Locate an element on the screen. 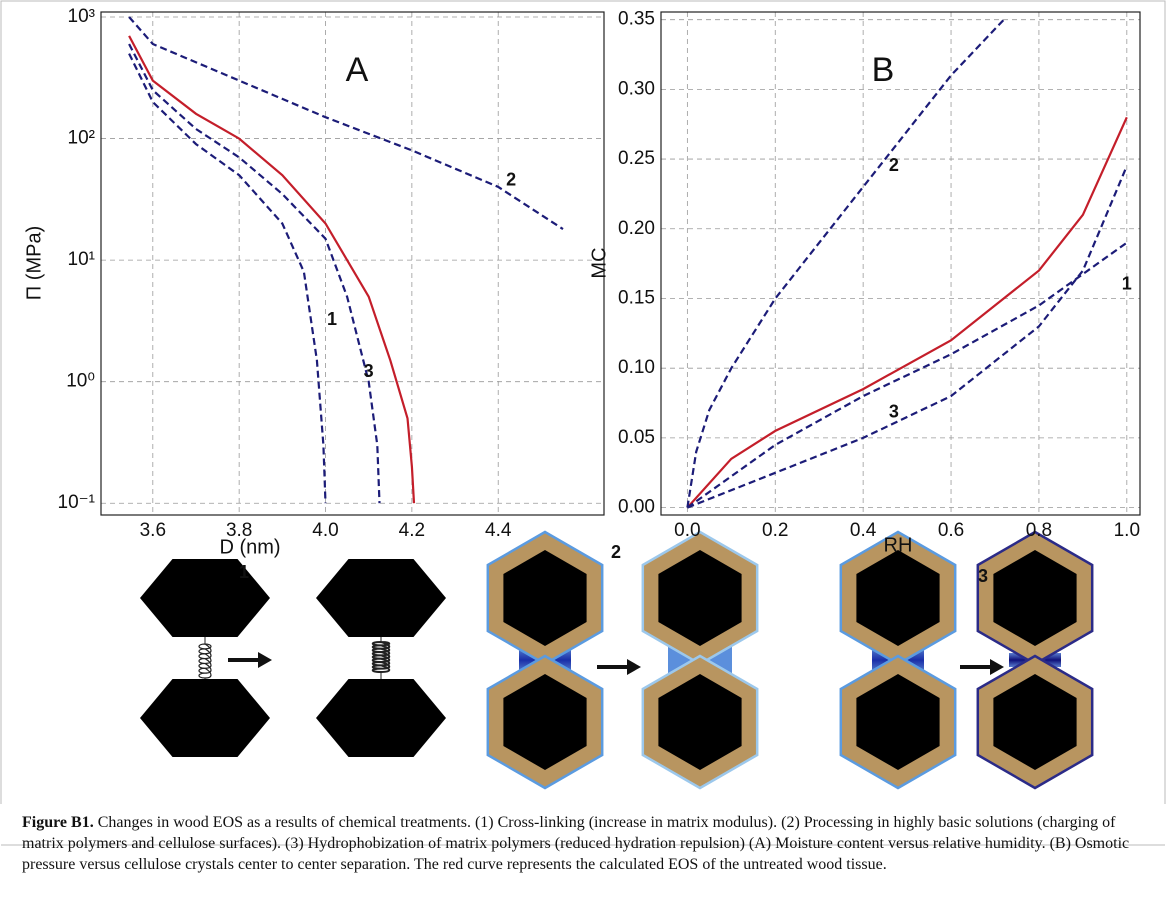  y-tick-label: 0.30 is located at coordinates (636, 88).